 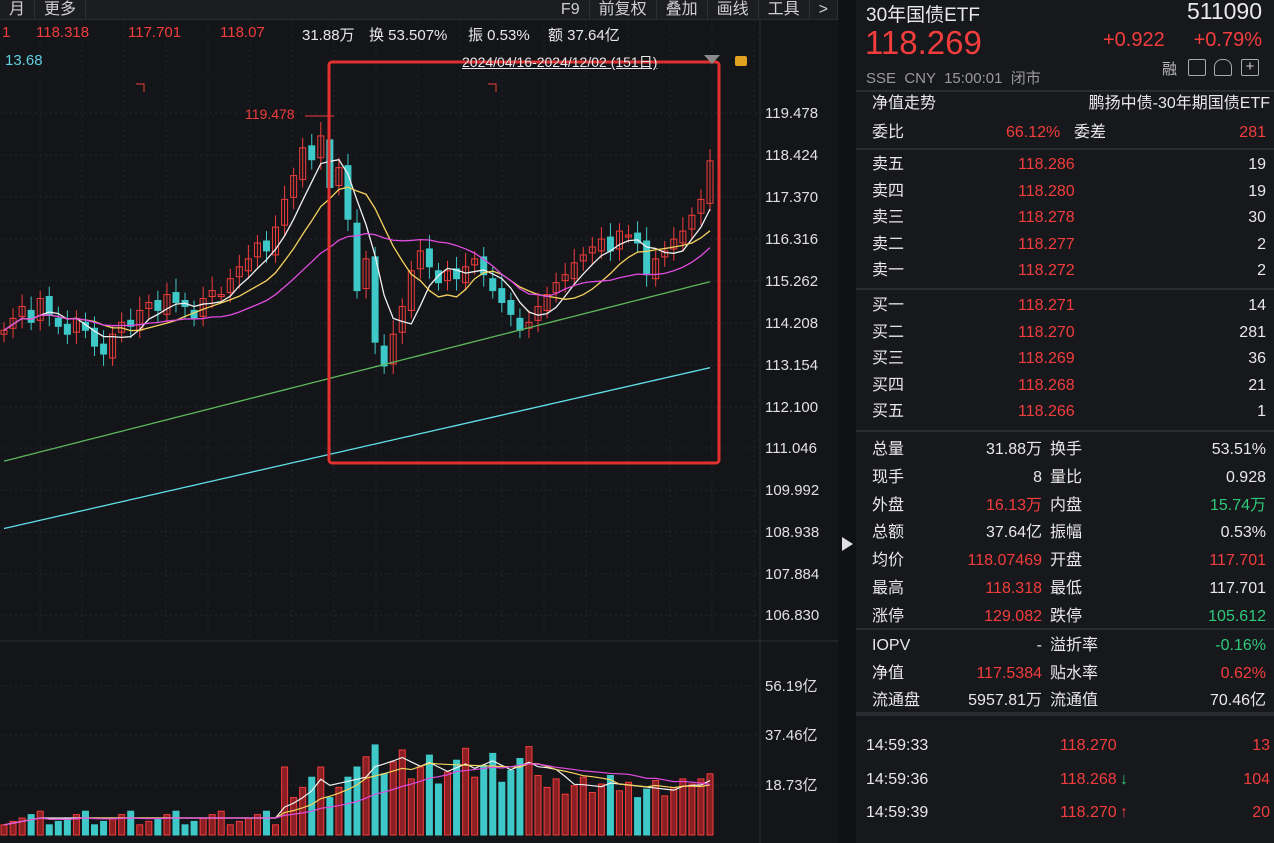 I want to click on stat-high: 118.318, so click(x=63, y=32).